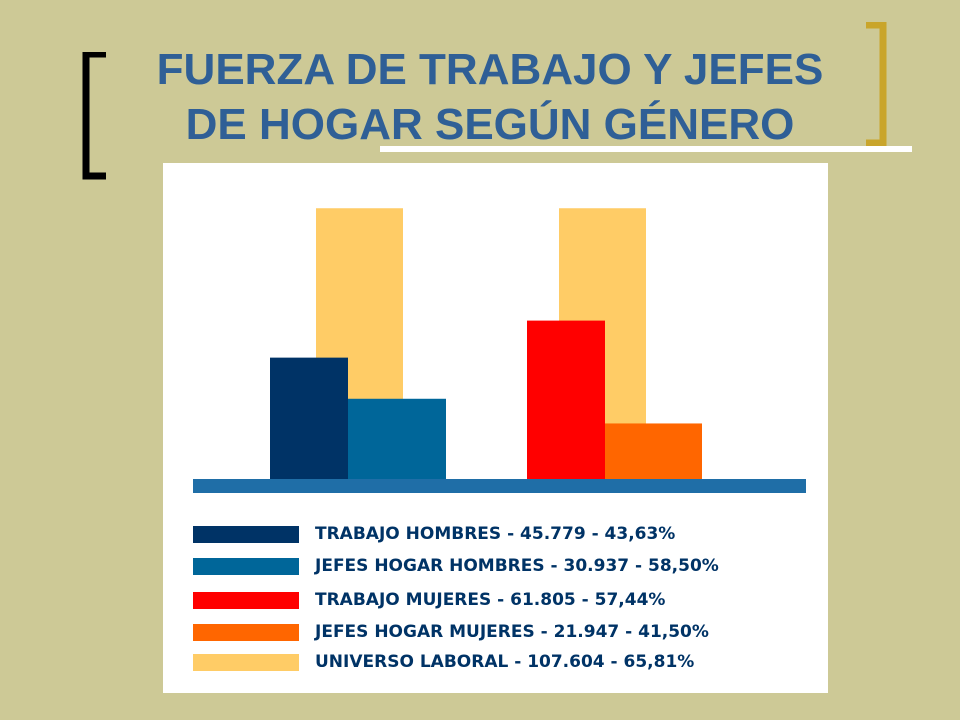 The width and height of the screenshot is (960, 720). Describe the element at coordinates (517, 566) in the screenshot. I see `legend-label: JEFES HOGAR HOMBRES - 30.937 - 58,50%` at that location.